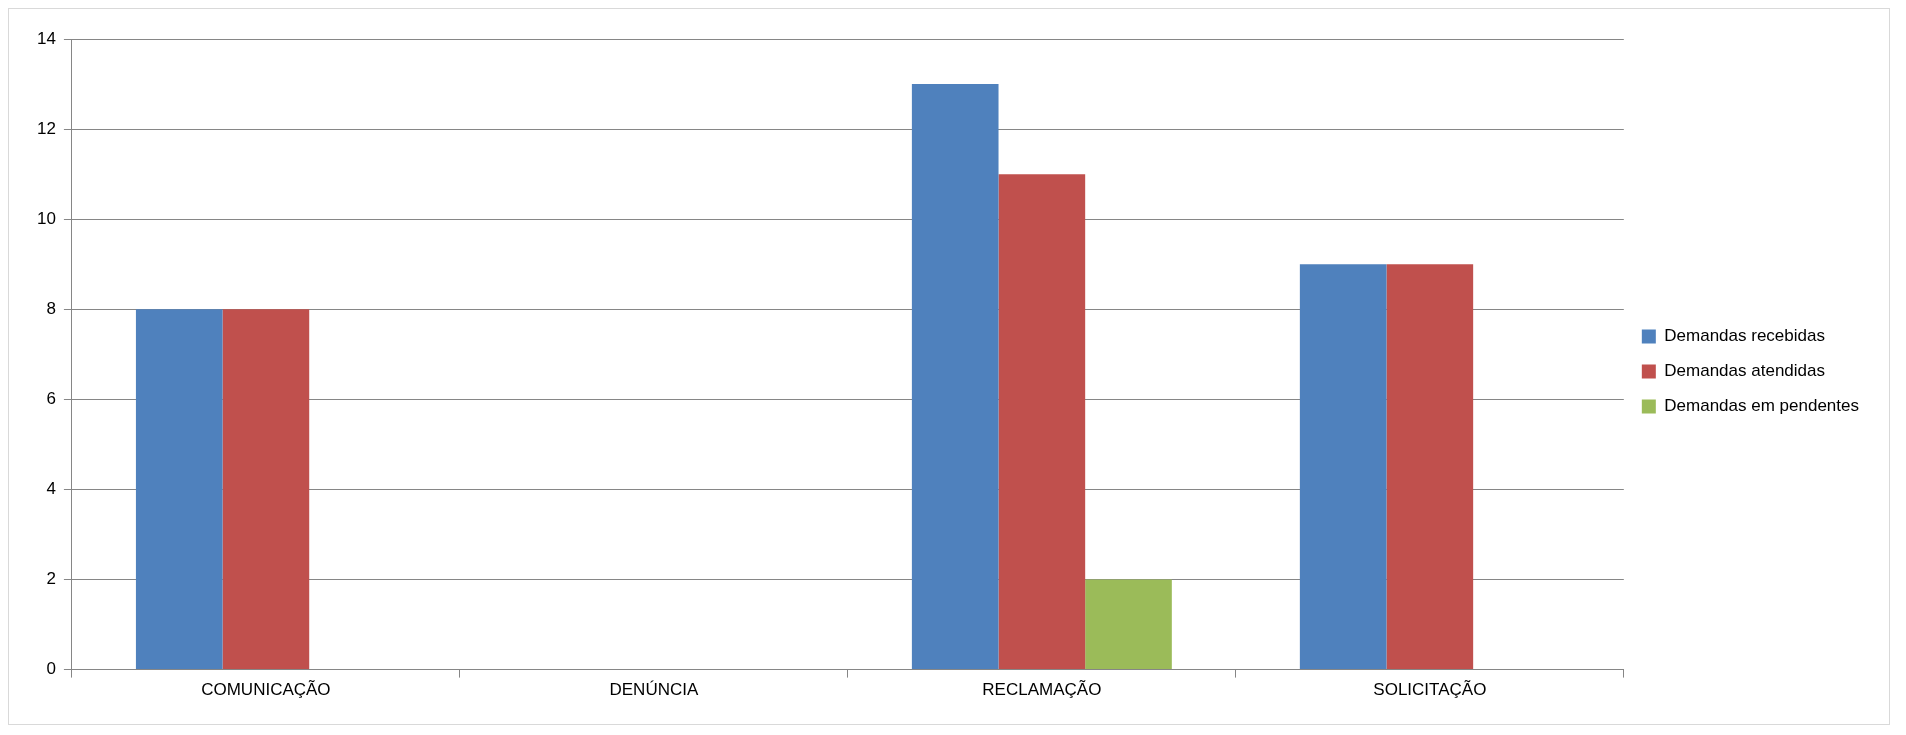  I want to click on x-tick-label: COMUNICAÇÃO, so click(266, 690).